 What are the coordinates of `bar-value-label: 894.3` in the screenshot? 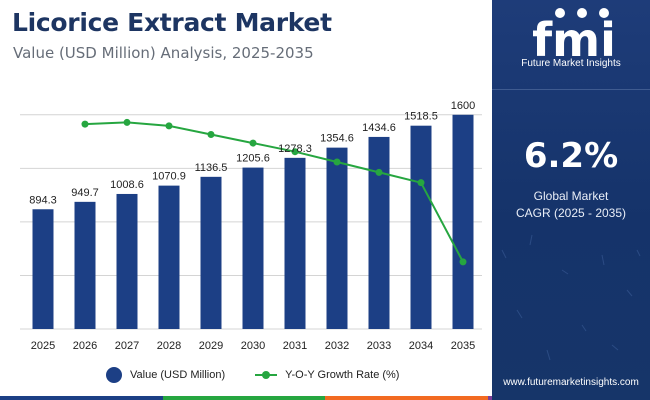 It's located at (43, 200).